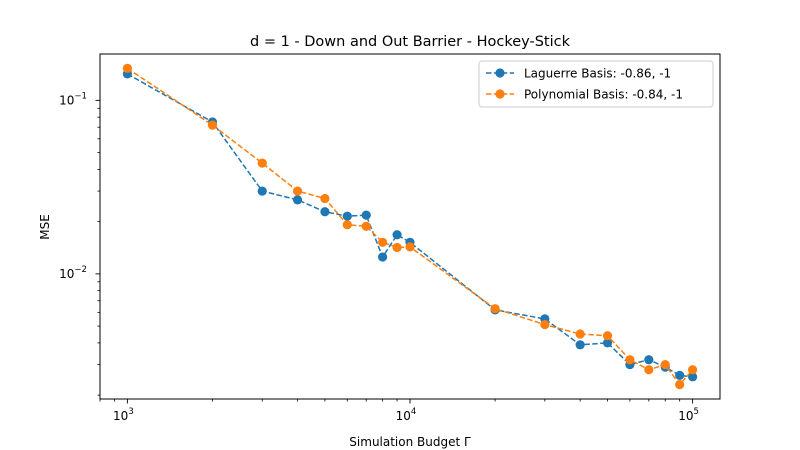 This screenshot has width=800, height=450. Describe the element at coordinates (45, 227) in the screenshot. I see `y-axis-label: MSE` at that location.